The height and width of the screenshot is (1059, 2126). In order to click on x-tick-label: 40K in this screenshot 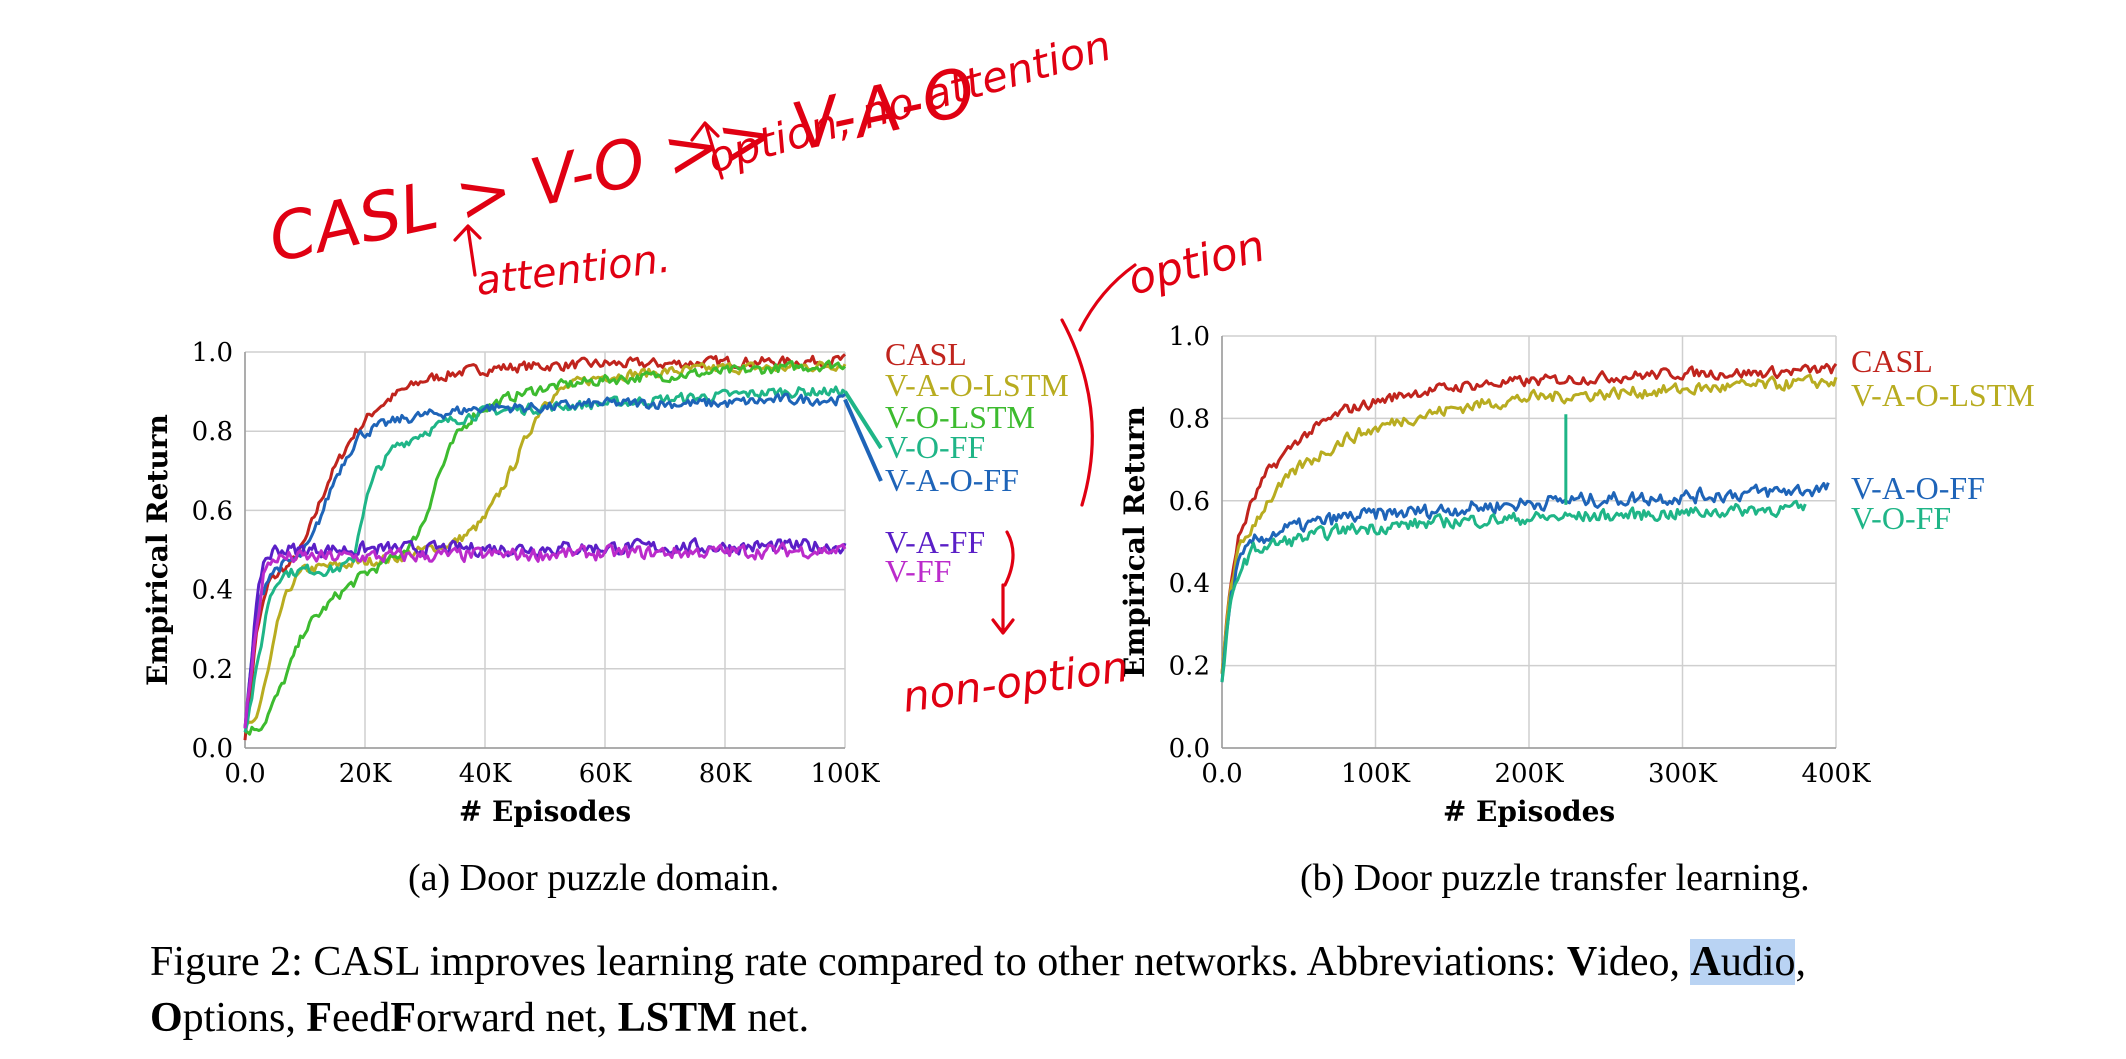, I will do `click(485, 774)`.